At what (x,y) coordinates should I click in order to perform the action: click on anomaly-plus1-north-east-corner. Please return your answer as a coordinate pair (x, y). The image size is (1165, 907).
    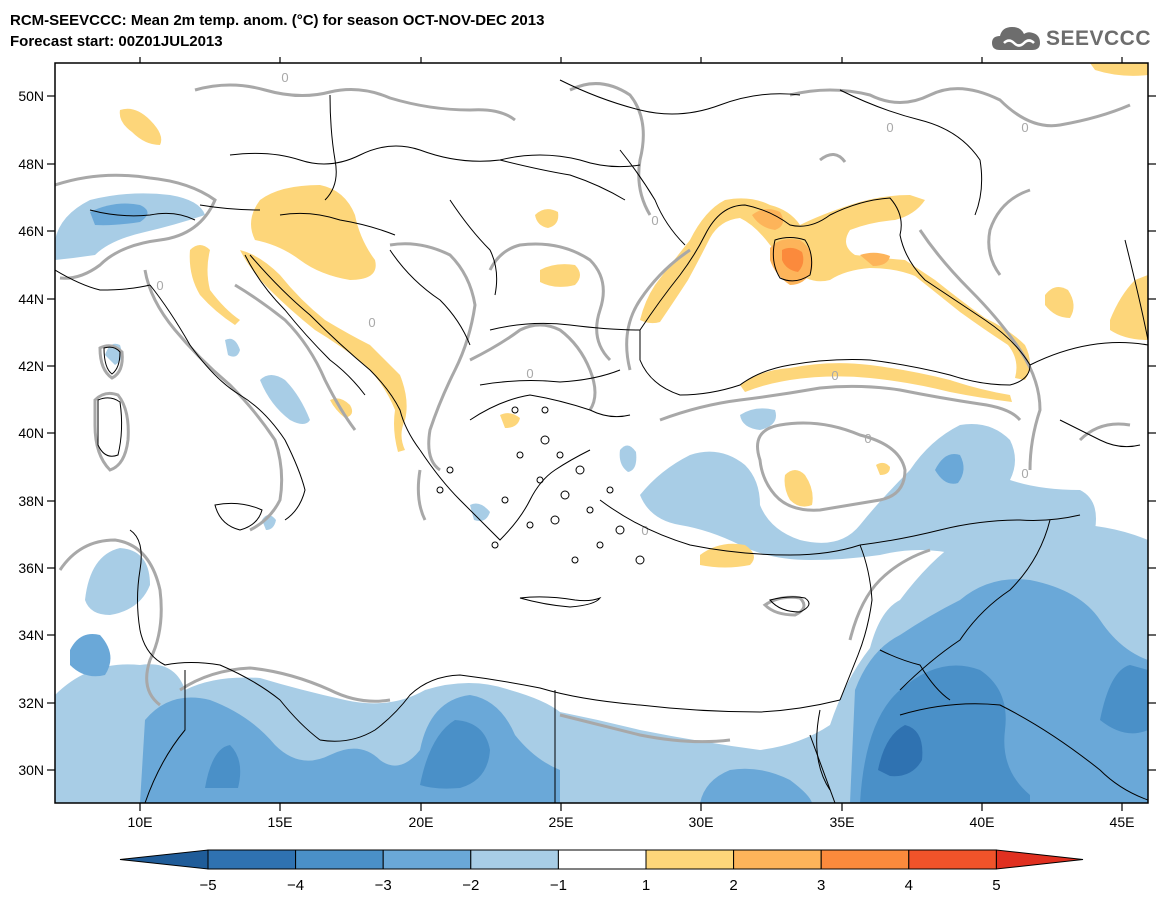
    Looking at the image, I should click on (1119, 69).